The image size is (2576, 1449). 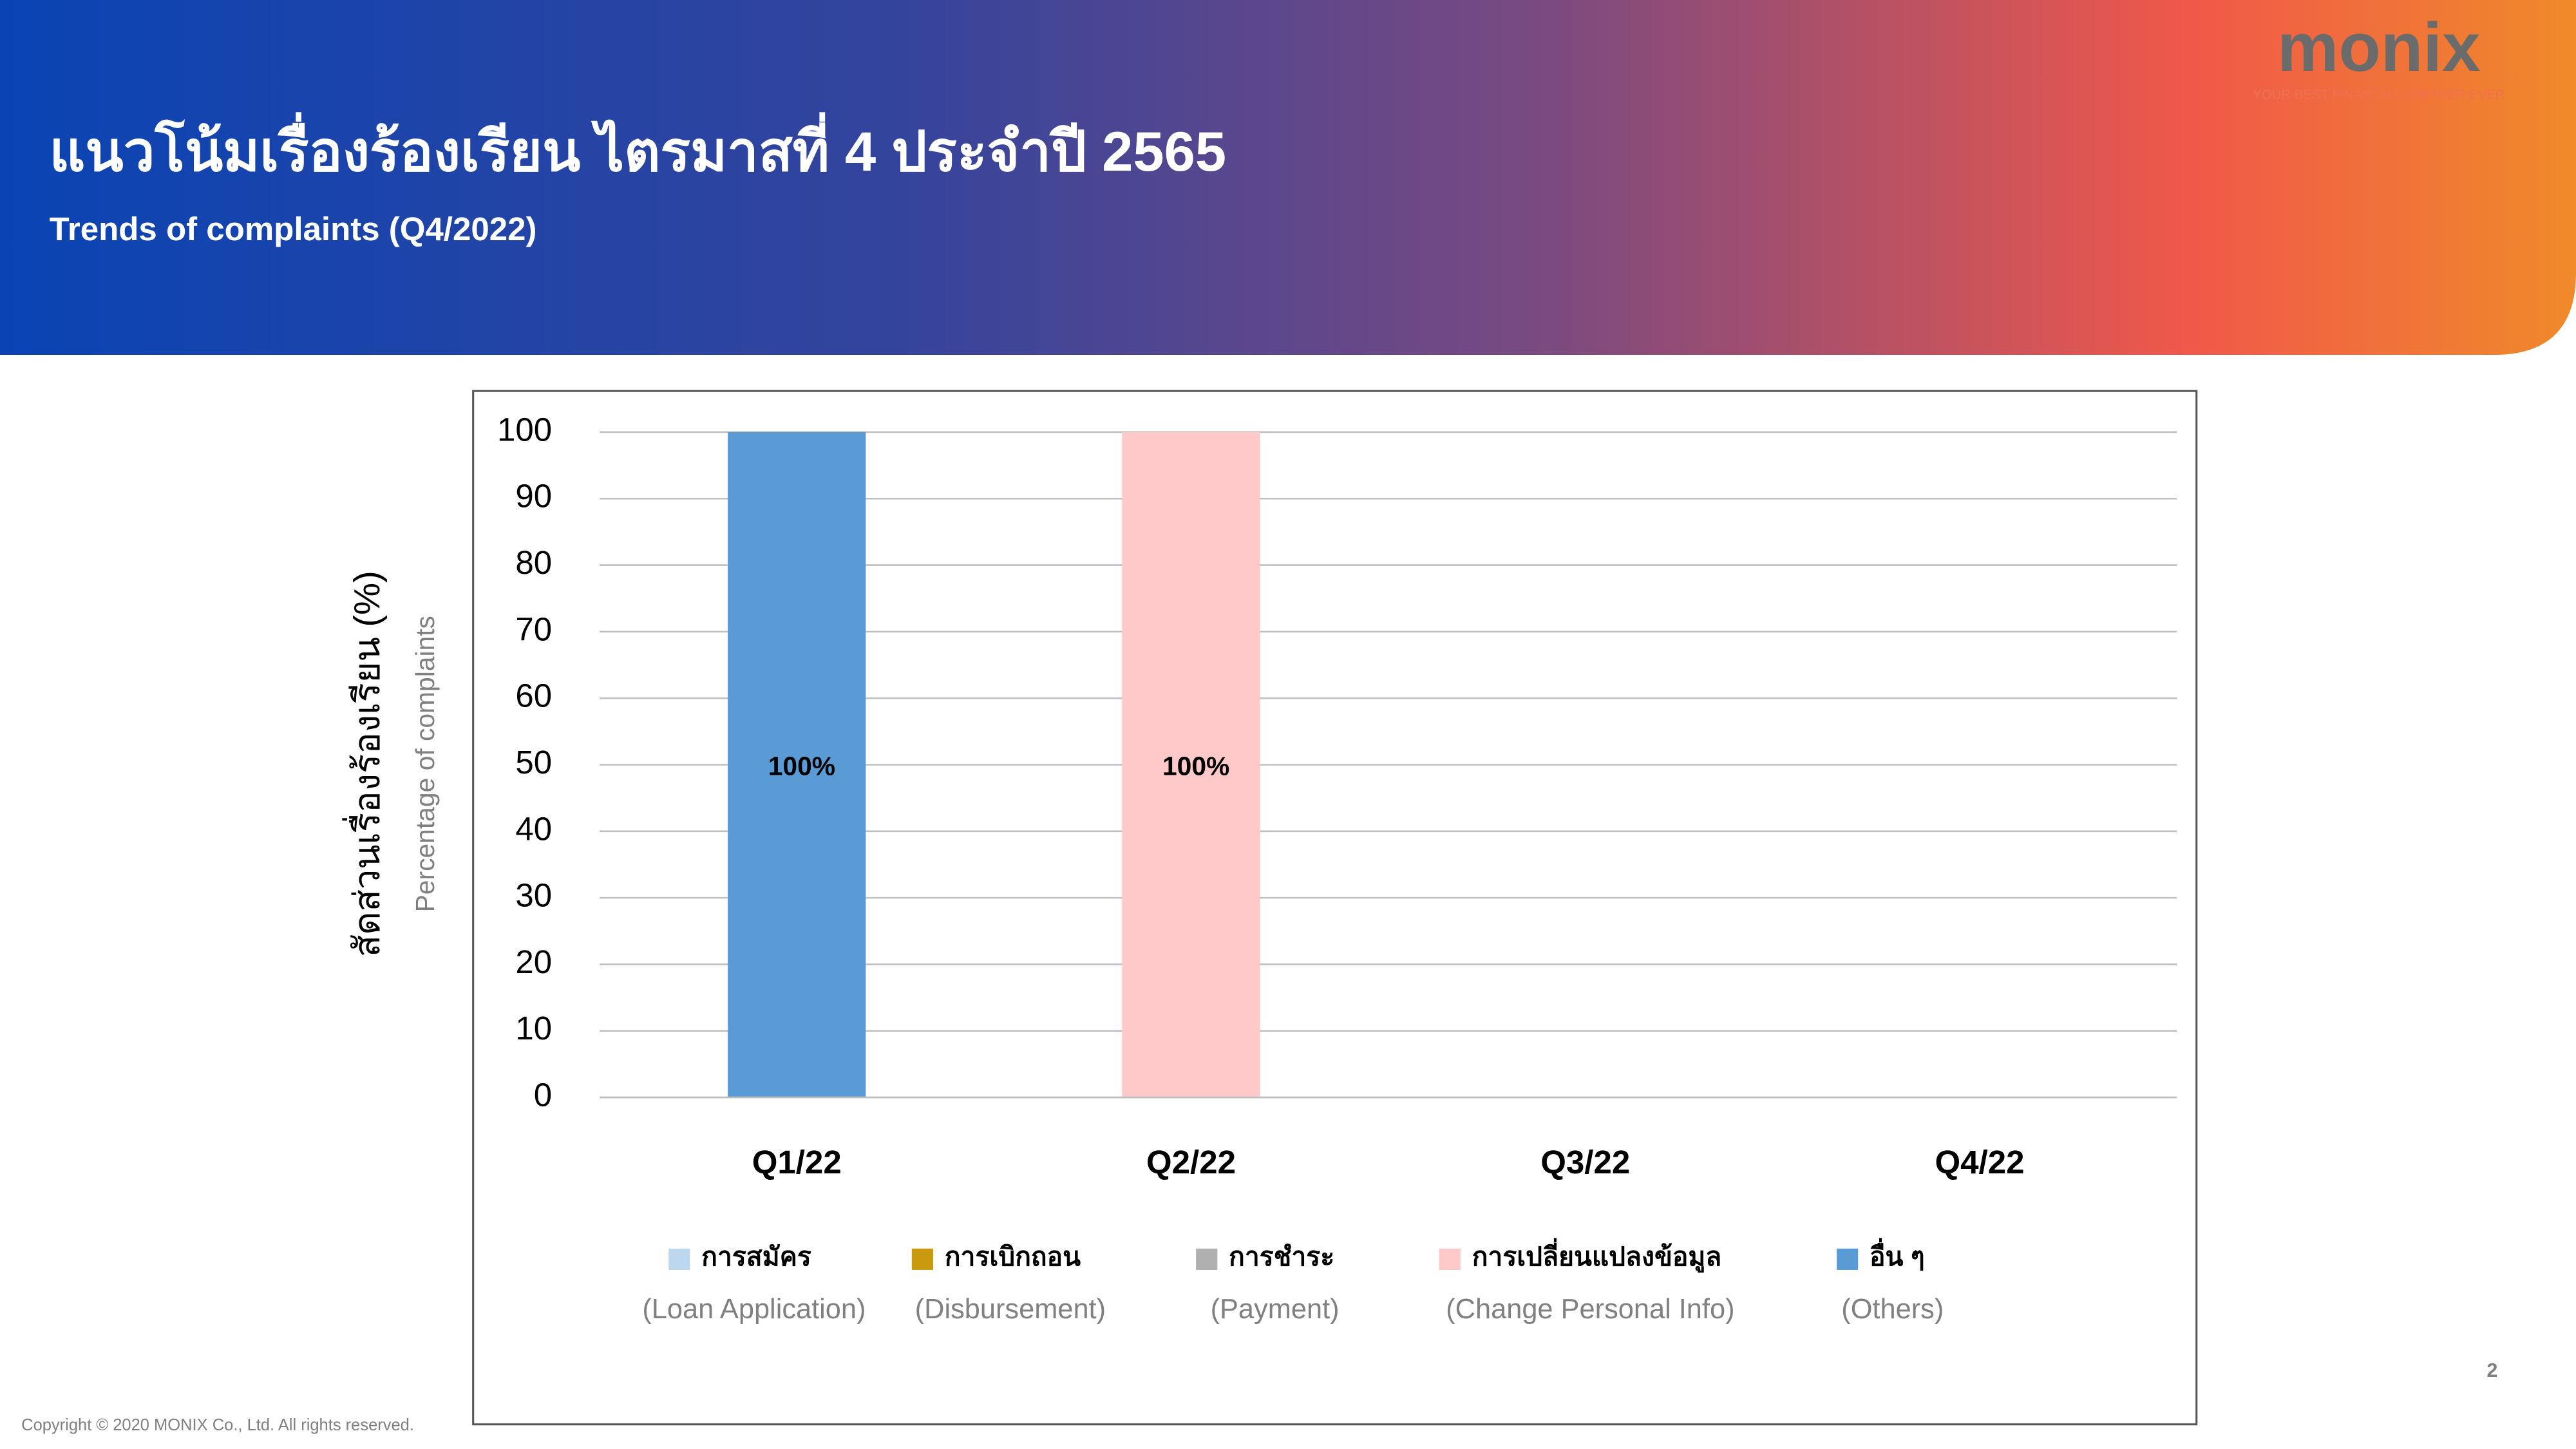 What do you see at coordinates (1892, 1309) in the screenshot?
I see `legend-label-en: (Others)` at bounding box center [1892, 1309].